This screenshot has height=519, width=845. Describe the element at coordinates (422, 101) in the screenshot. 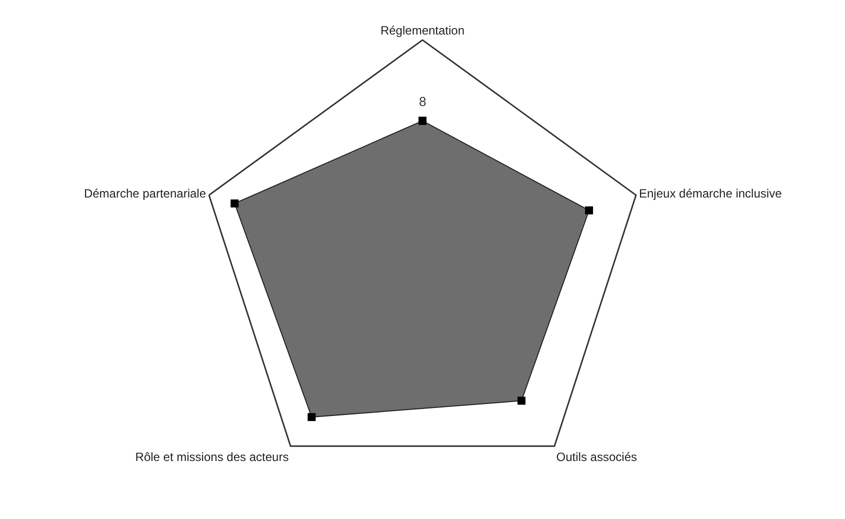

I see `text: 8` at that location.